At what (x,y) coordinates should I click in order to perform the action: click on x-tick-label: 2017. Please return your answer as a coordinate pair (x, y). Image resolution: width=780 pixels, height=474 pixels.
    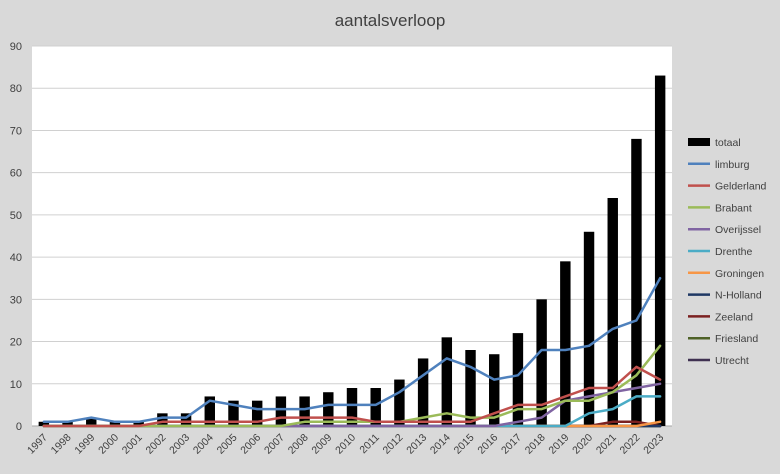
    Looking at the image, I should click on (511, 444).